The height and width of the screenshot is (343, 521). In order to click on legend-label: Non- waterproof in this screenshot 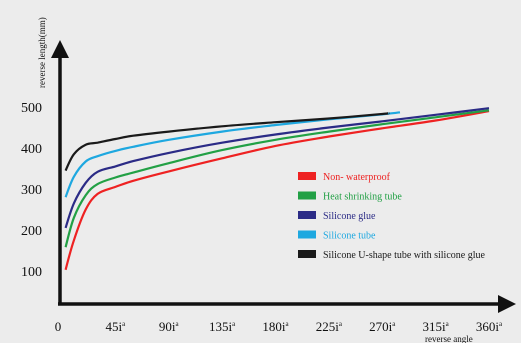, I will do `click(357, 177)`.